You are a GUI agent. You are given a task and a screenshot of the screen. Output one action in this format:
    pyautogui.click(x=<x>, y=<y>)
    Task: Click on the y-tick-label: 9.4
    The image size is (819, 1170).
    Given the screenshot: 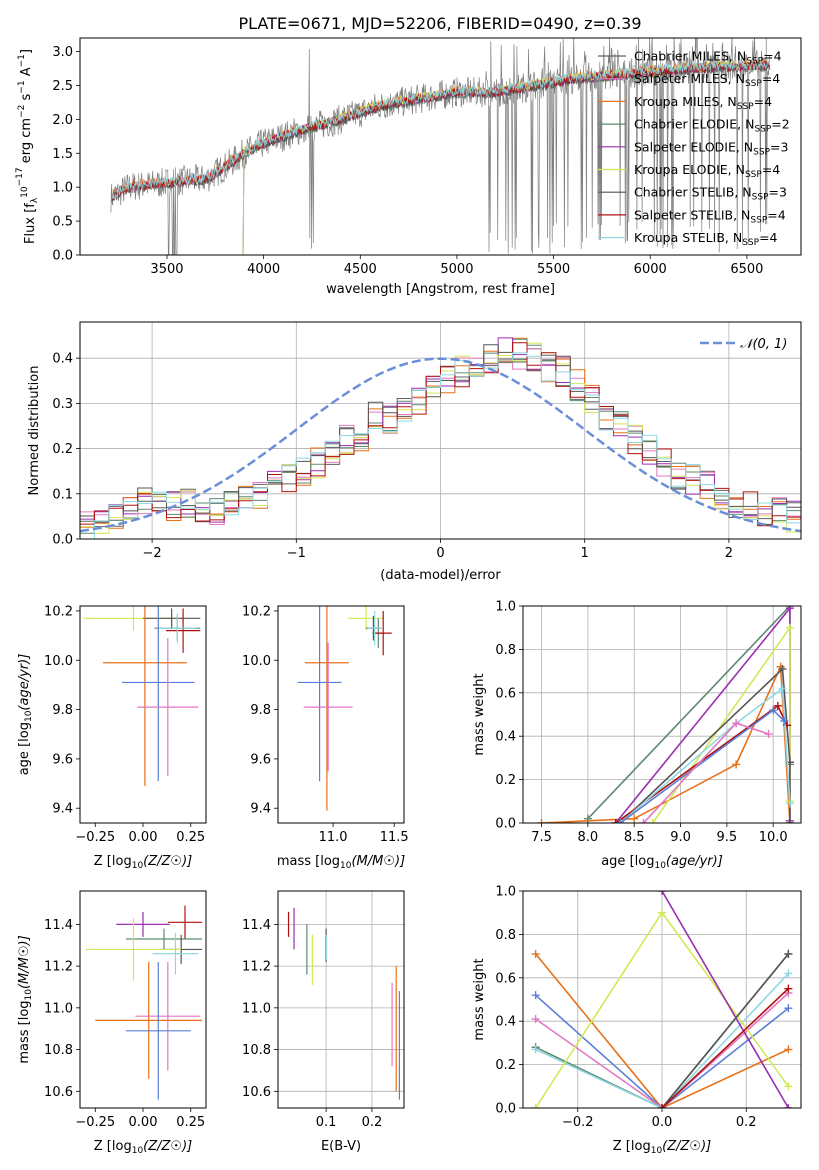 What is the action you would take?
    pyautogui.click(x=62, y=809)
    